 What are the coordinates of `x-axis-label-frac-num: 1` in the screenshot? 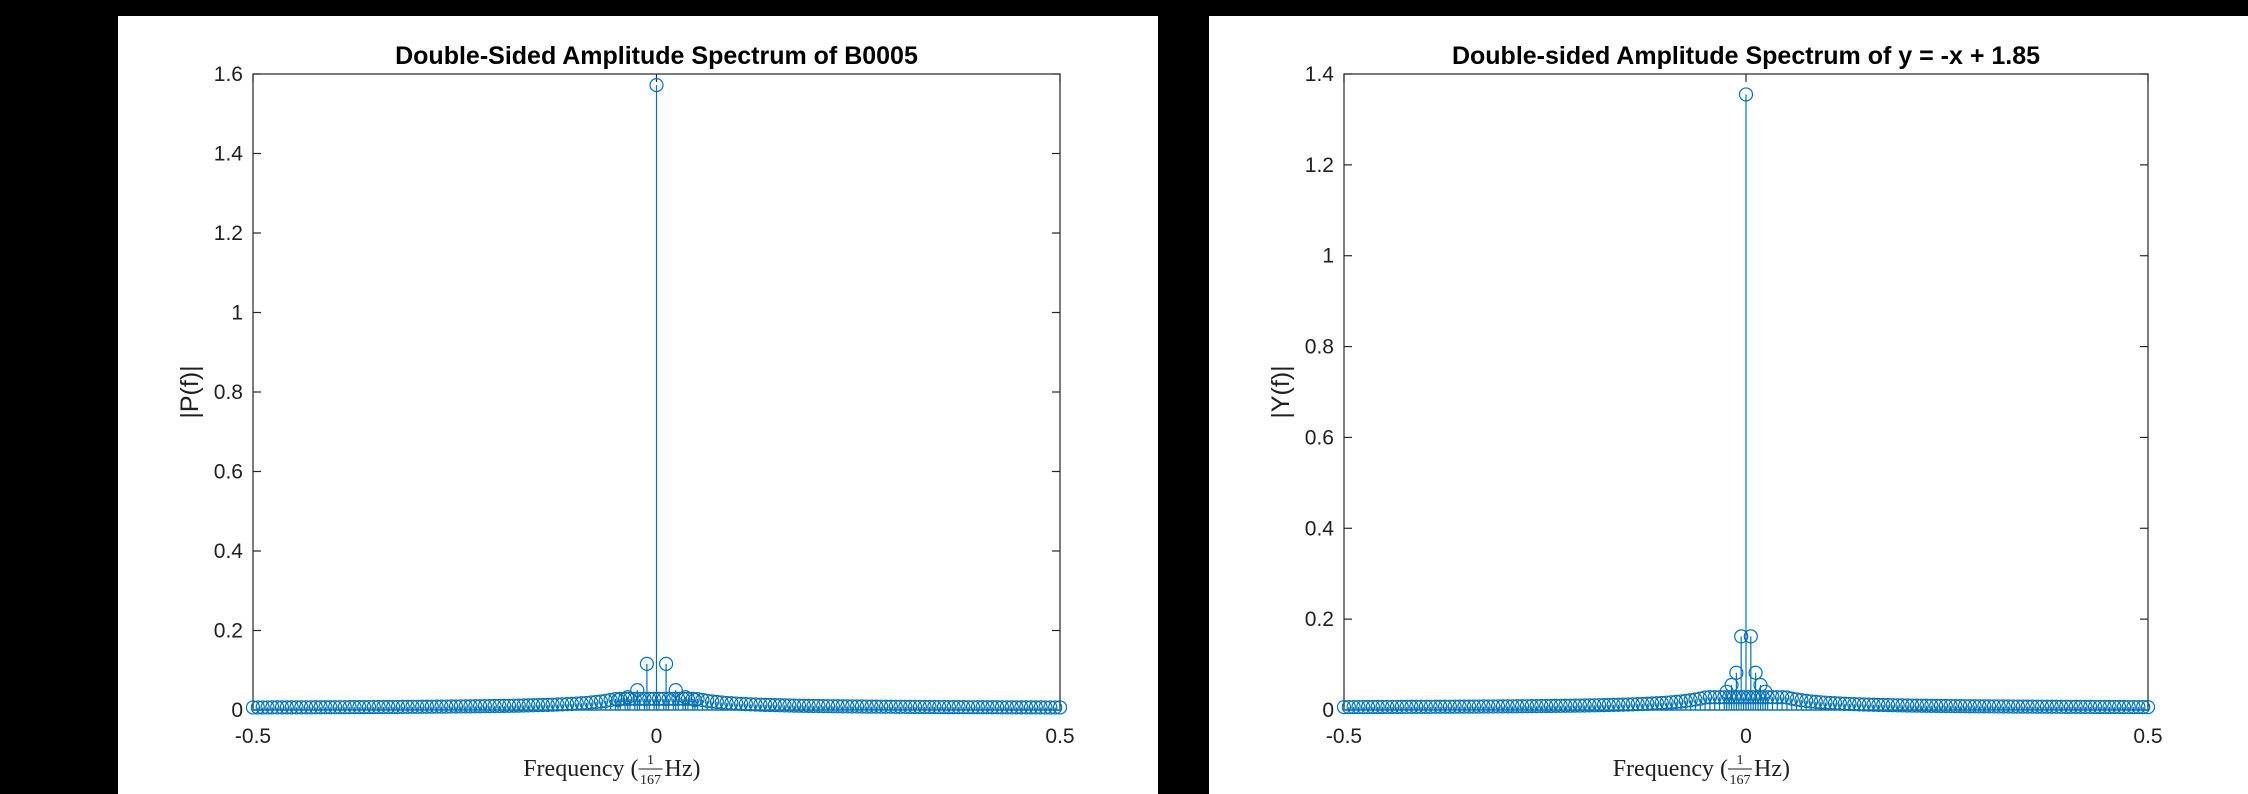 It's located at (650, 760).